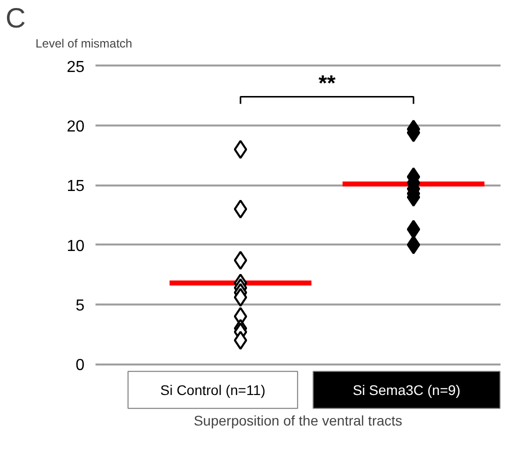  Describe the element at coordinates (298, 420) in the screenshot. I see `x-axis-title: Superposition of the ventral tracts` at that location.